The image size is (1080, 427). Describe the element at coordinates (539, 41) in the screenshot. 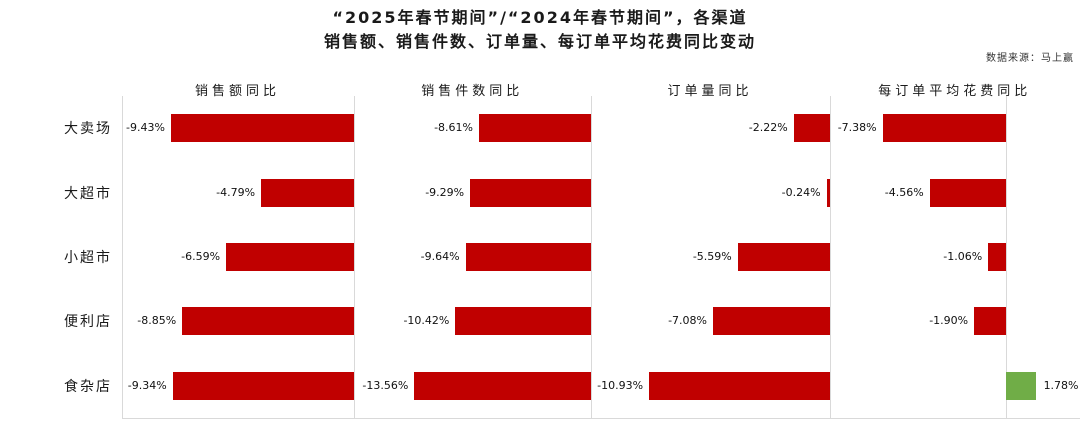

I see `chart-title-line2: 销售额、销售件数、订单量、每订单平均花费同比变动` at that location.